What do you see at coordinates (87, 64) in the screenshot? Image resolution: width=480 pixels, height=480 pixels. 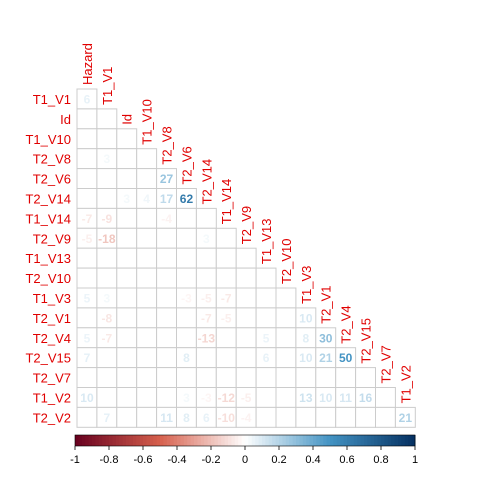 I see `column-label: Hazard` at bounding box center [87, 64].